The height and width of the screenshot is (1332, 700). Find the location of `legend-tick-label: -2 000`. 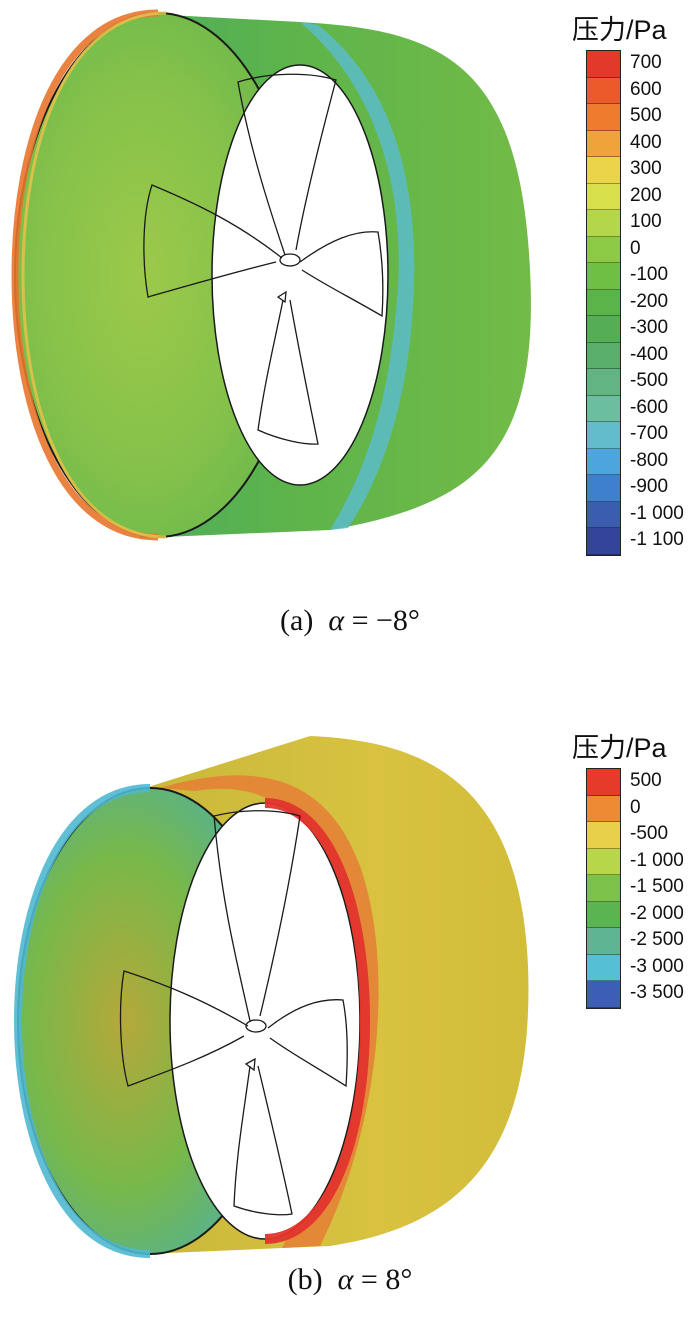

legend-tick-label: -2 000 is located at coordinates (657, 913).